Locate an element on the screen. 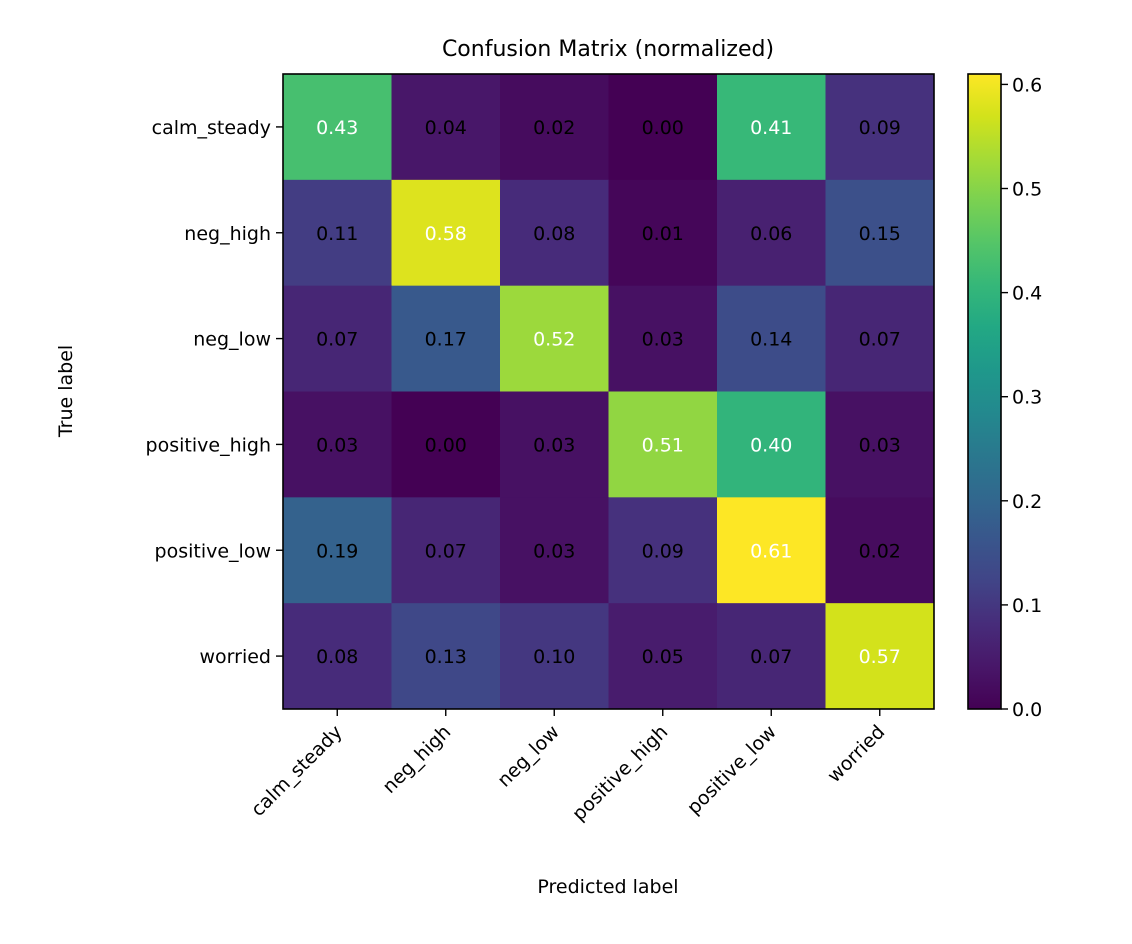 This screenshot has width=1132, height=944. cell-value-label: 0.05 is located at coordinates (663, 657).